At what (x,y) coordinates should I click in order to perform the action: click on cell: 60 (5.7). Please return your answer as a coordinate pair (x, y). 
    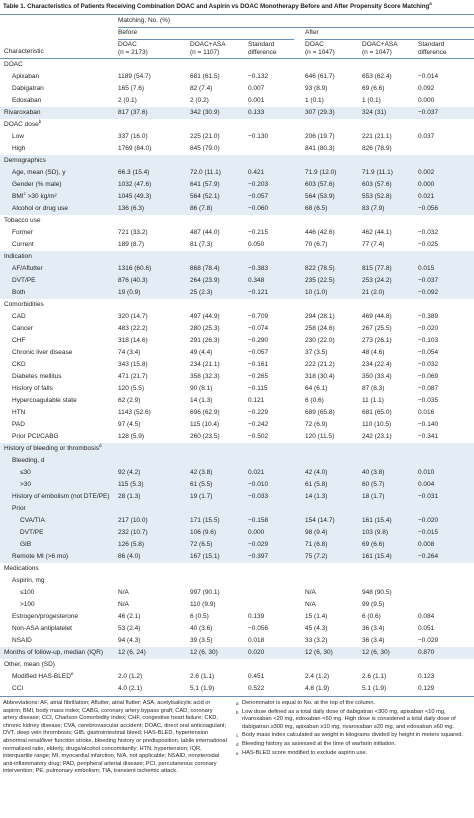
    Looking at the image, I should click on (373, 484).